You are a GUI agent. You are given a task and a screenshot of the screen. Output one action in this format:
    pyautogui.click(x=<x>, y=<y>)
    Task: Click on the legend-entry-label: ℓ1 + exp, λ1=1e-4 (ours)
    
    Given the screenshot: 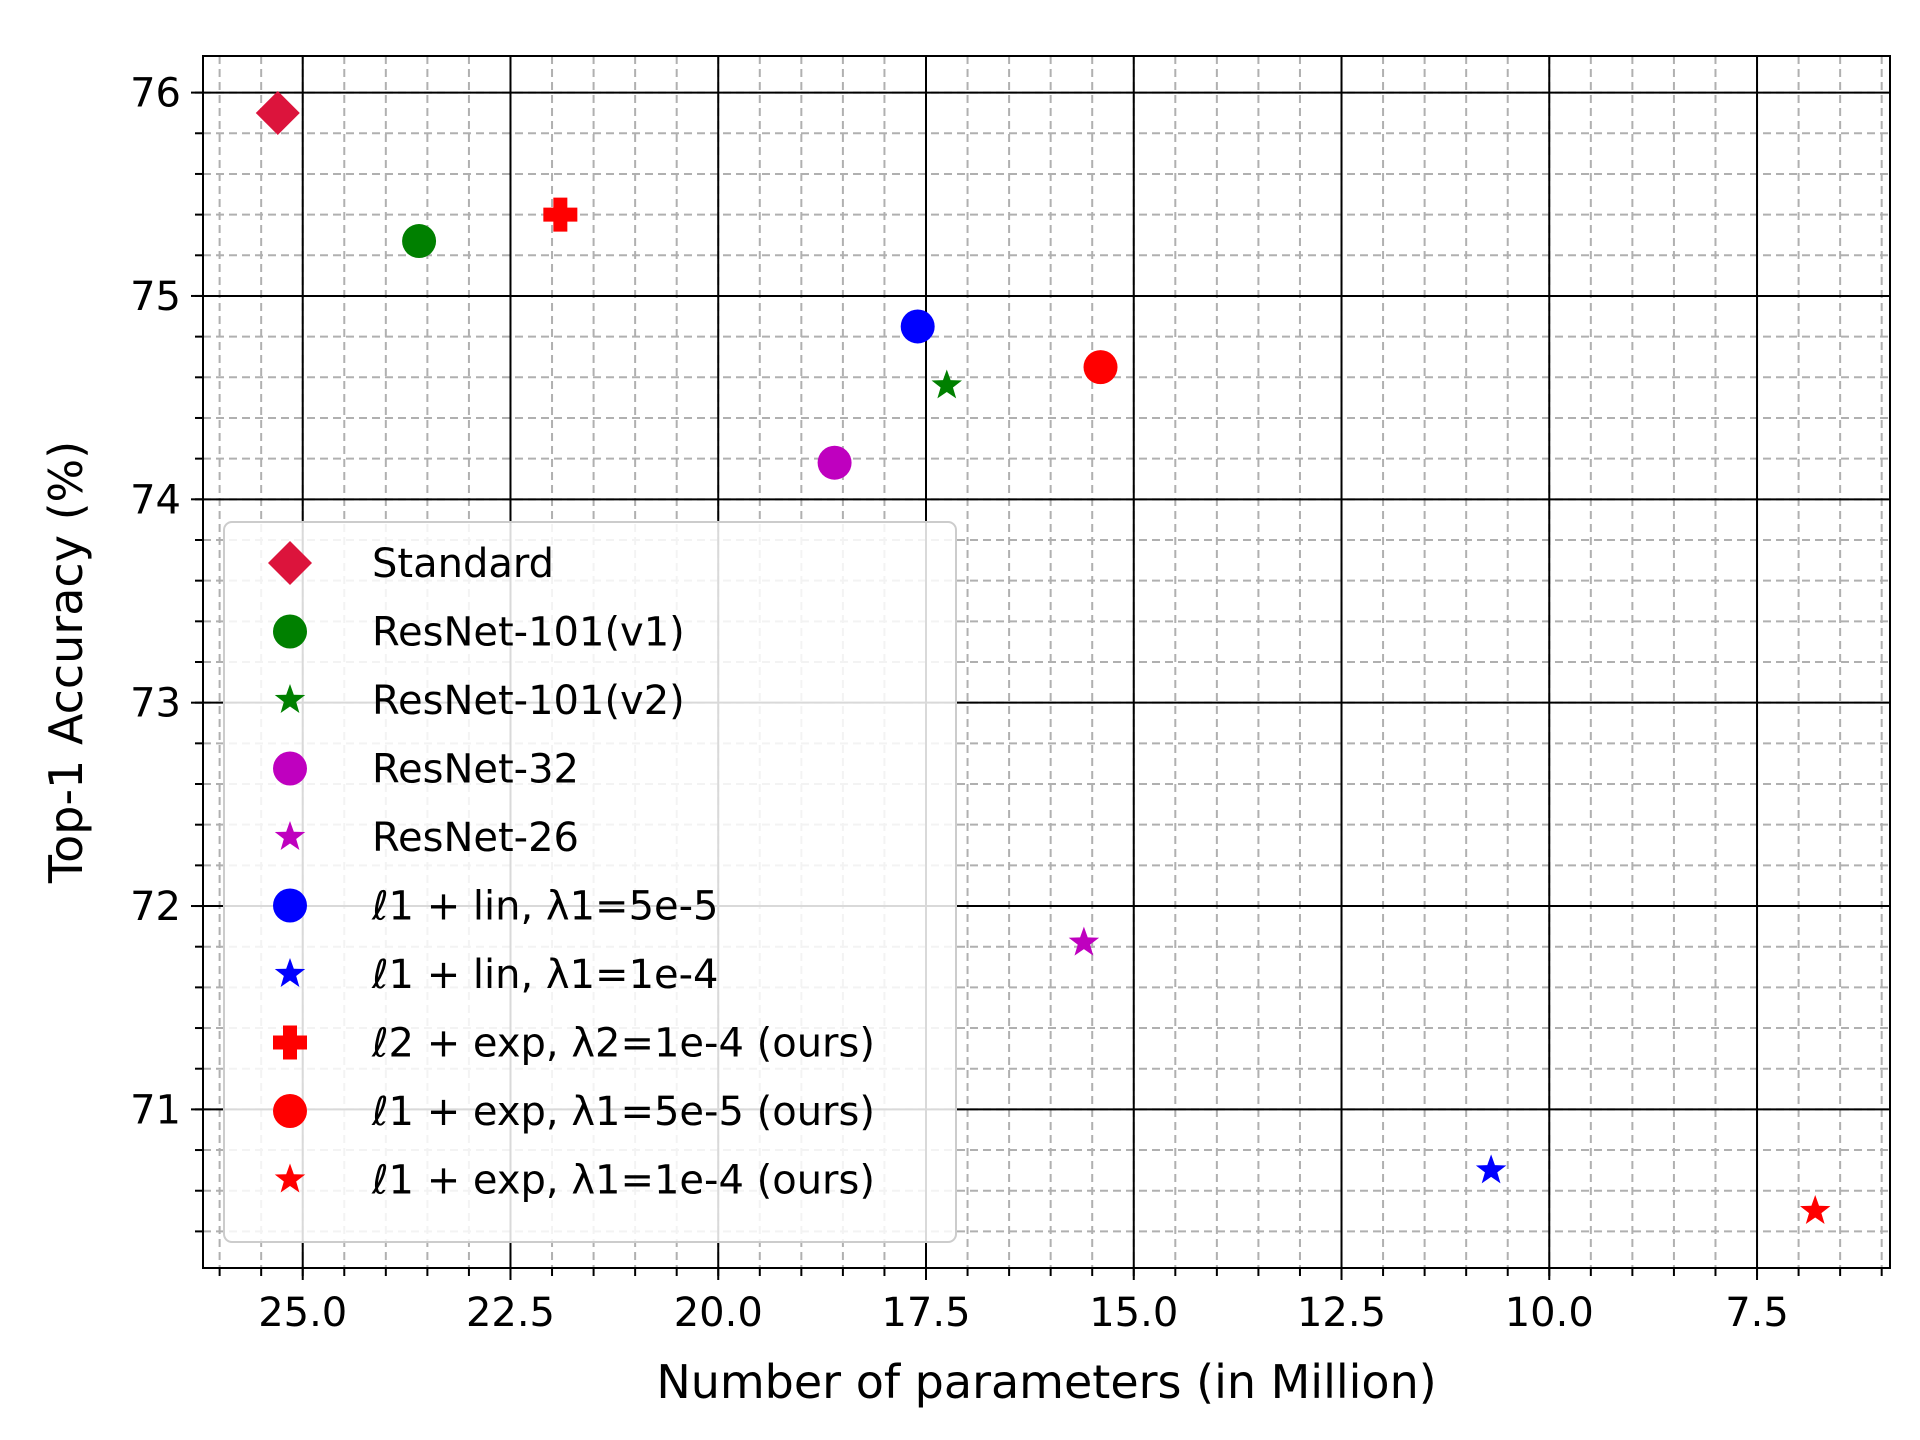 What is the action you would take?
    pyautogui.click(x=623, y=1181)
    